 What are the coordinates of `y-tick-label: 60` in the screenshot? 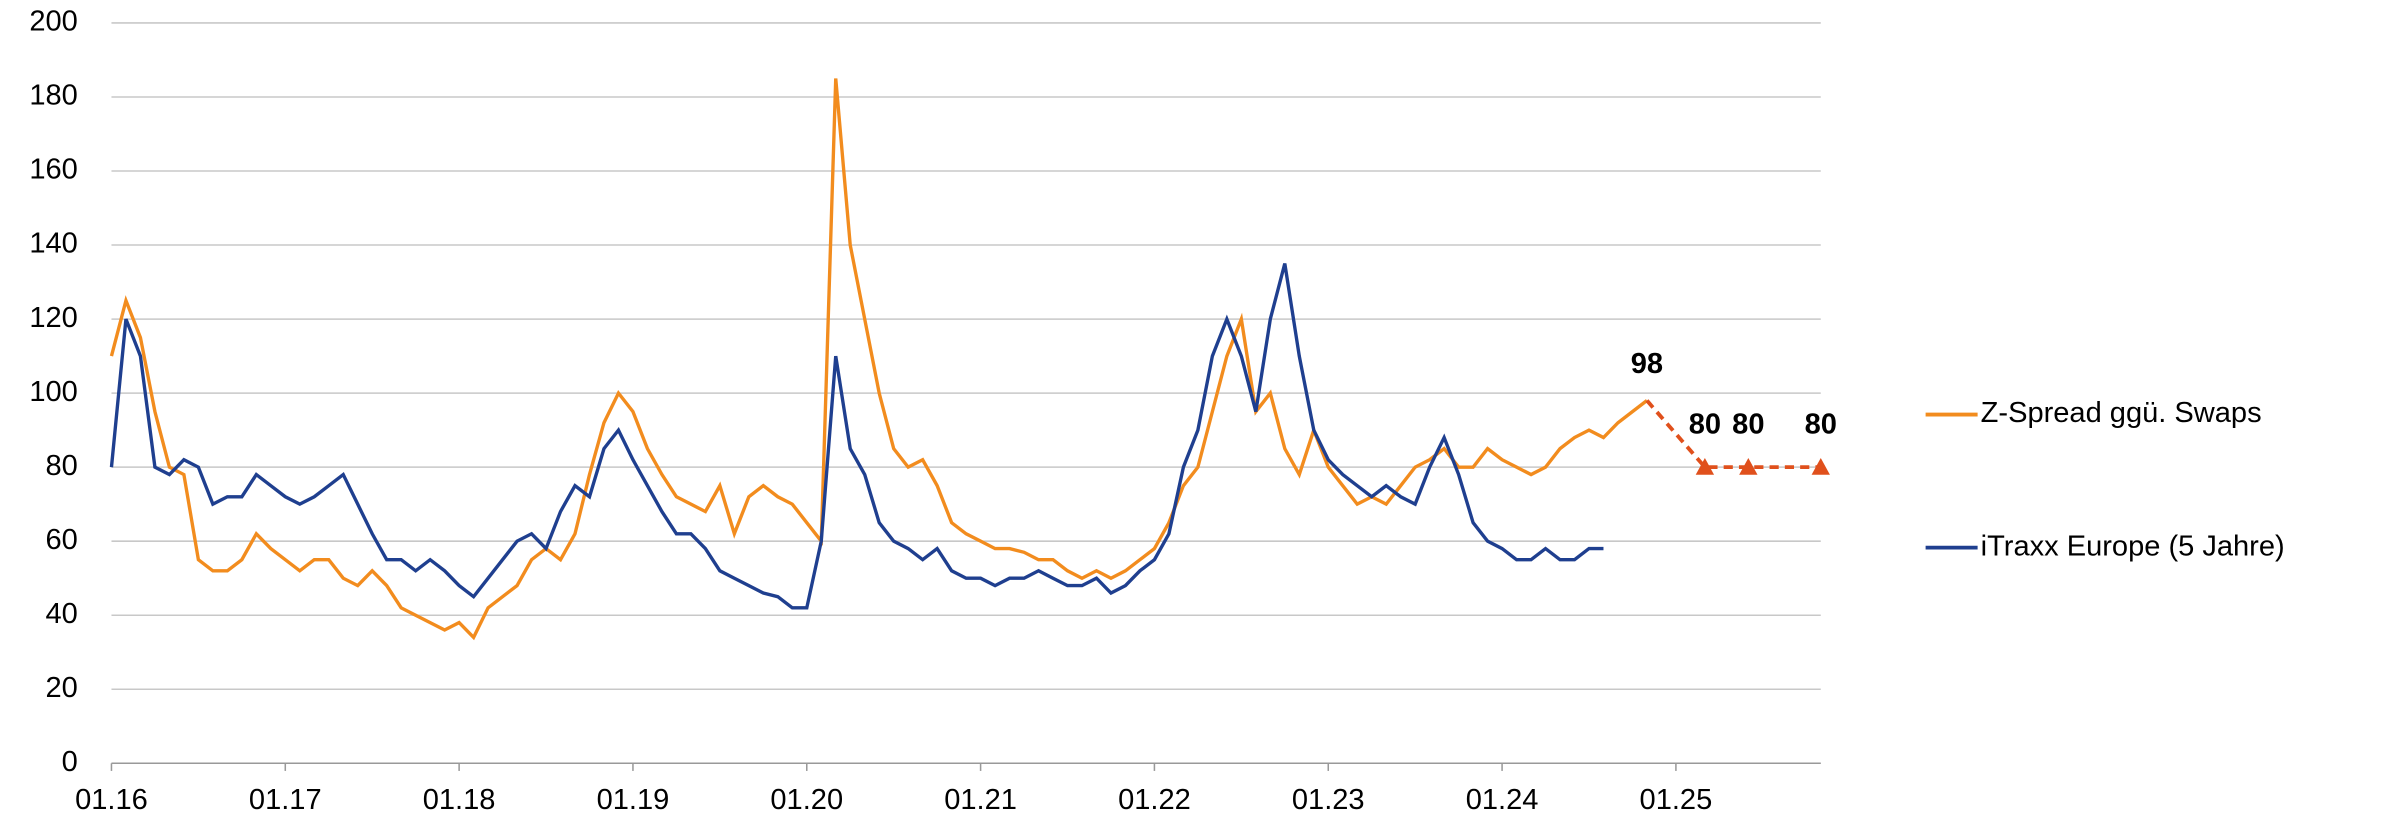 It's located at (61, 540).